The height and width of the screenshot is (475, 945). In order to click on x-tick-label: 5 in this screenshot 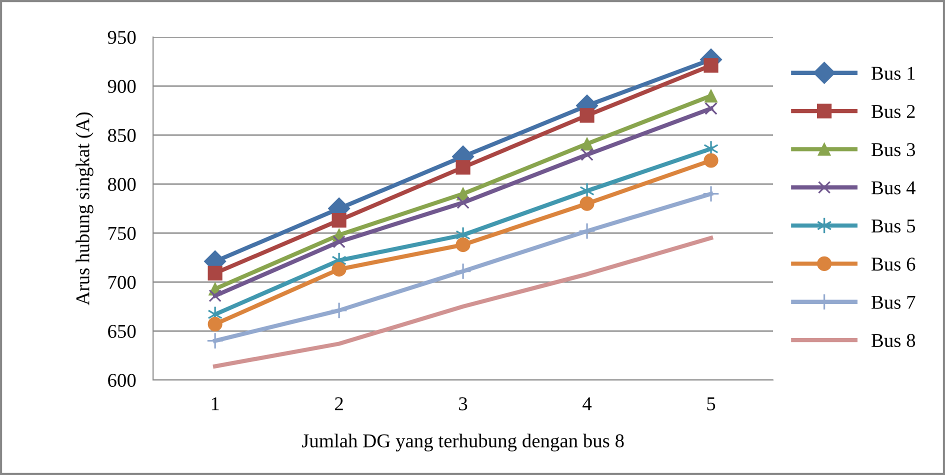, I will do `click(711, 403)`.